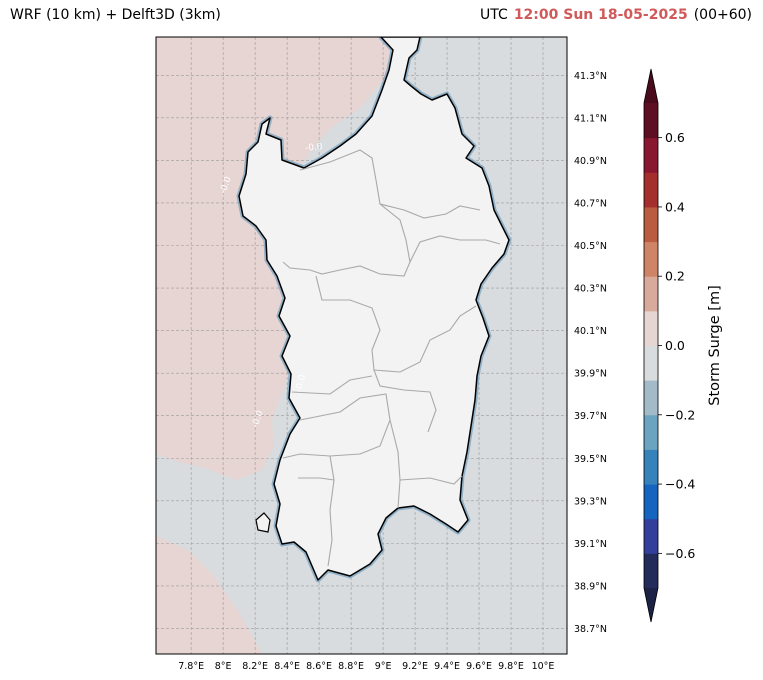 The image size is (763, 680). I want to click on latitude-tick-label: 40.3°N, so click(590, 289).